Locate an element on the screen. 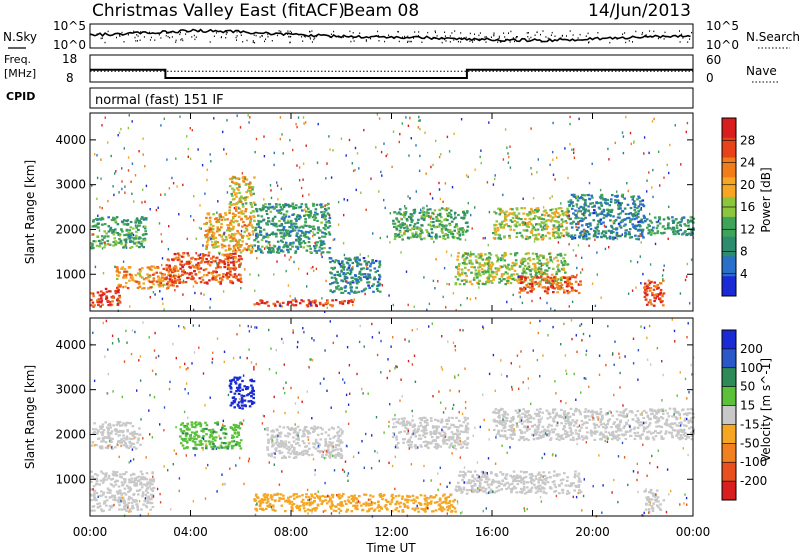 This screenshot has width=800, height=554. nsky-label: N.Sky is located at coordinates (20, 37).